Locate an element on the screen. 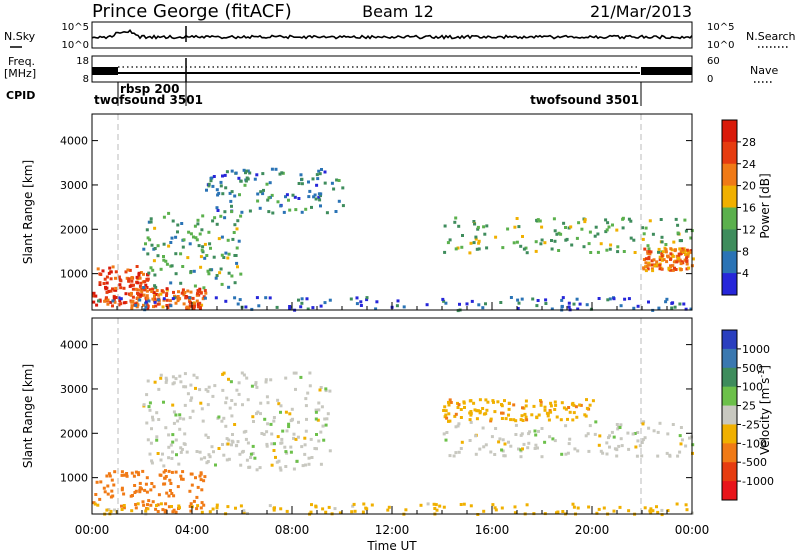  velocity-ytick-label: 4000 is located at coordinates (74, 345).